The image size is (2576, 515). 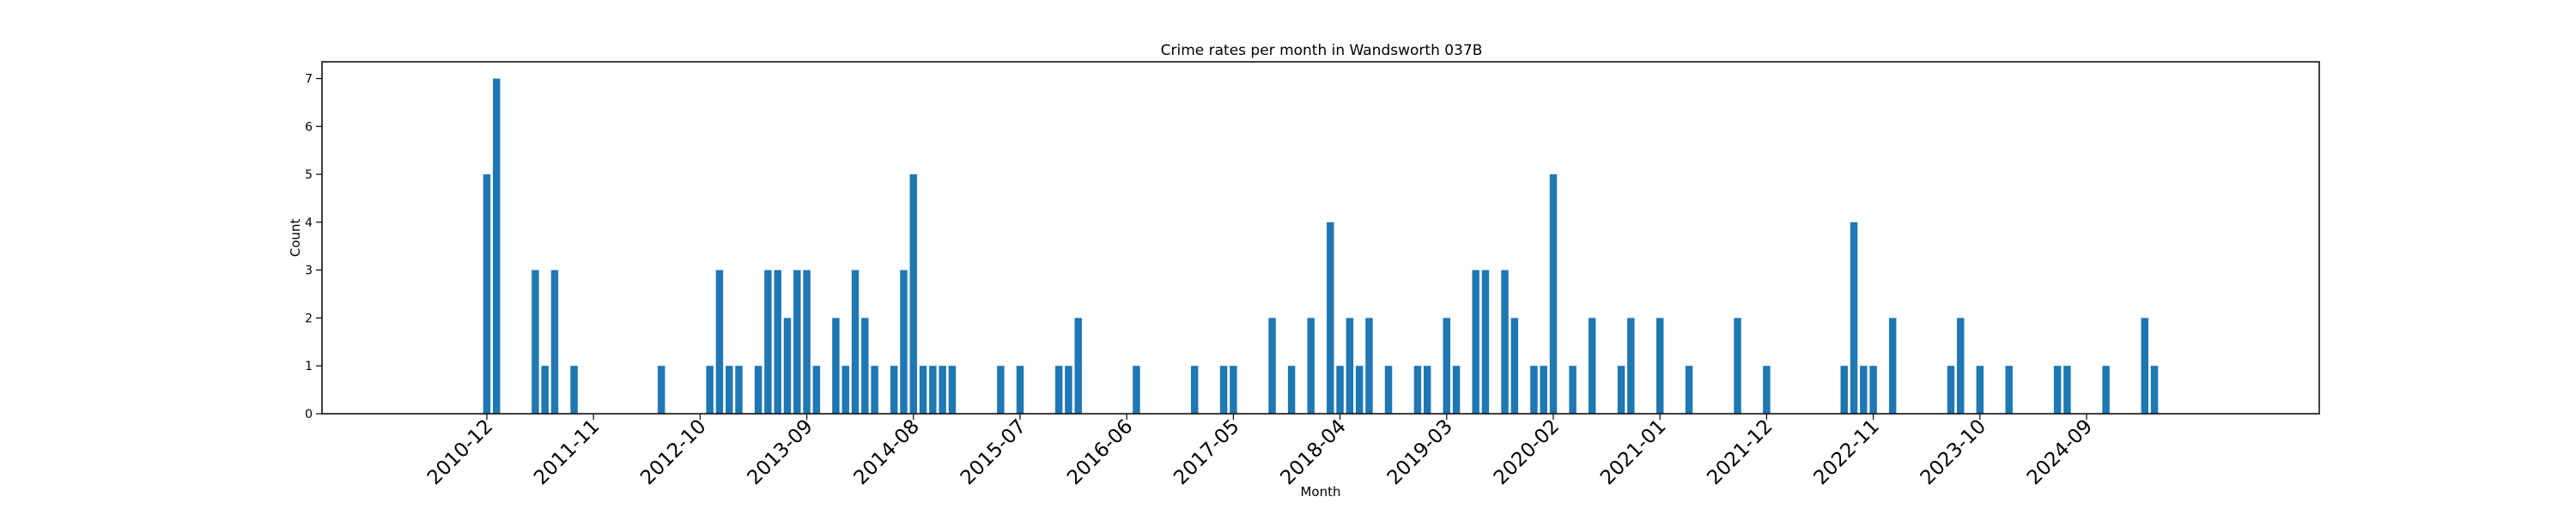 I want to click on y-tick-label: 3, so click(x=309, y=271).